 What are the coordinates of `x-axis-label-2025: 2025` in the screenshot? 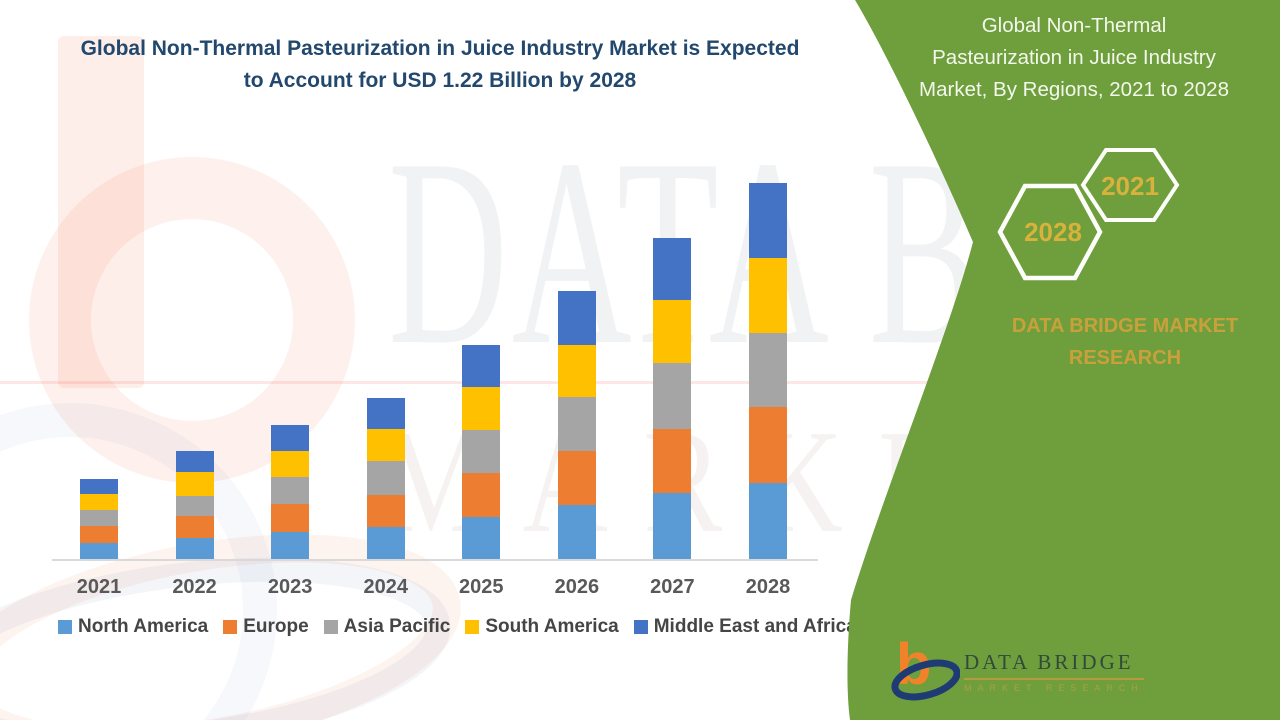 It's located at (481, 587).